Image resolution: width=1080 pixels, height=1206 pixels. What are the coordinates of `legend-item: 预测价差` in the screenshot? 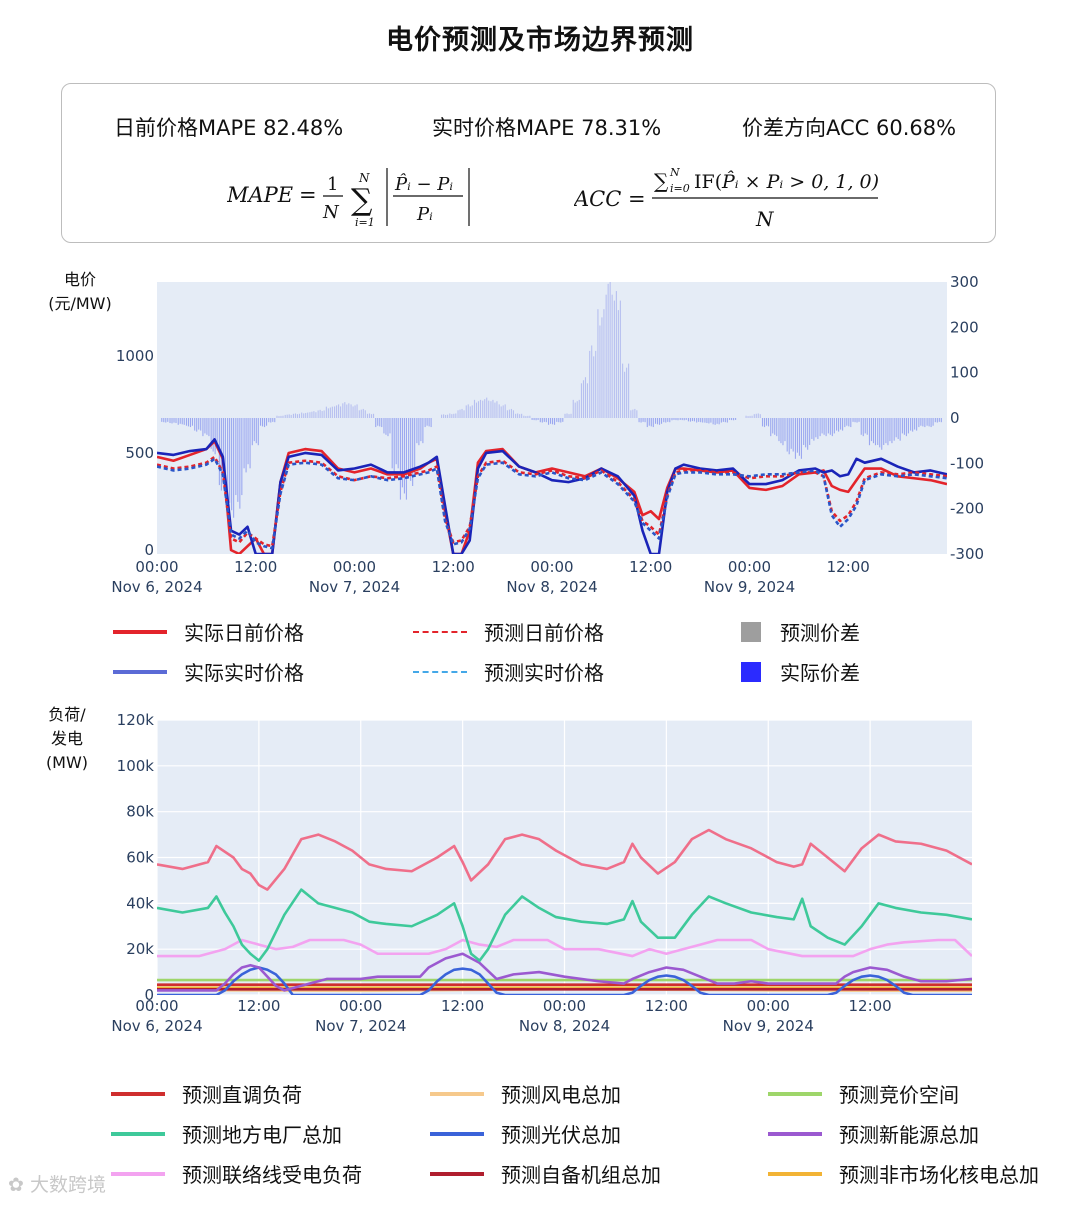 It's located at (800, 631).